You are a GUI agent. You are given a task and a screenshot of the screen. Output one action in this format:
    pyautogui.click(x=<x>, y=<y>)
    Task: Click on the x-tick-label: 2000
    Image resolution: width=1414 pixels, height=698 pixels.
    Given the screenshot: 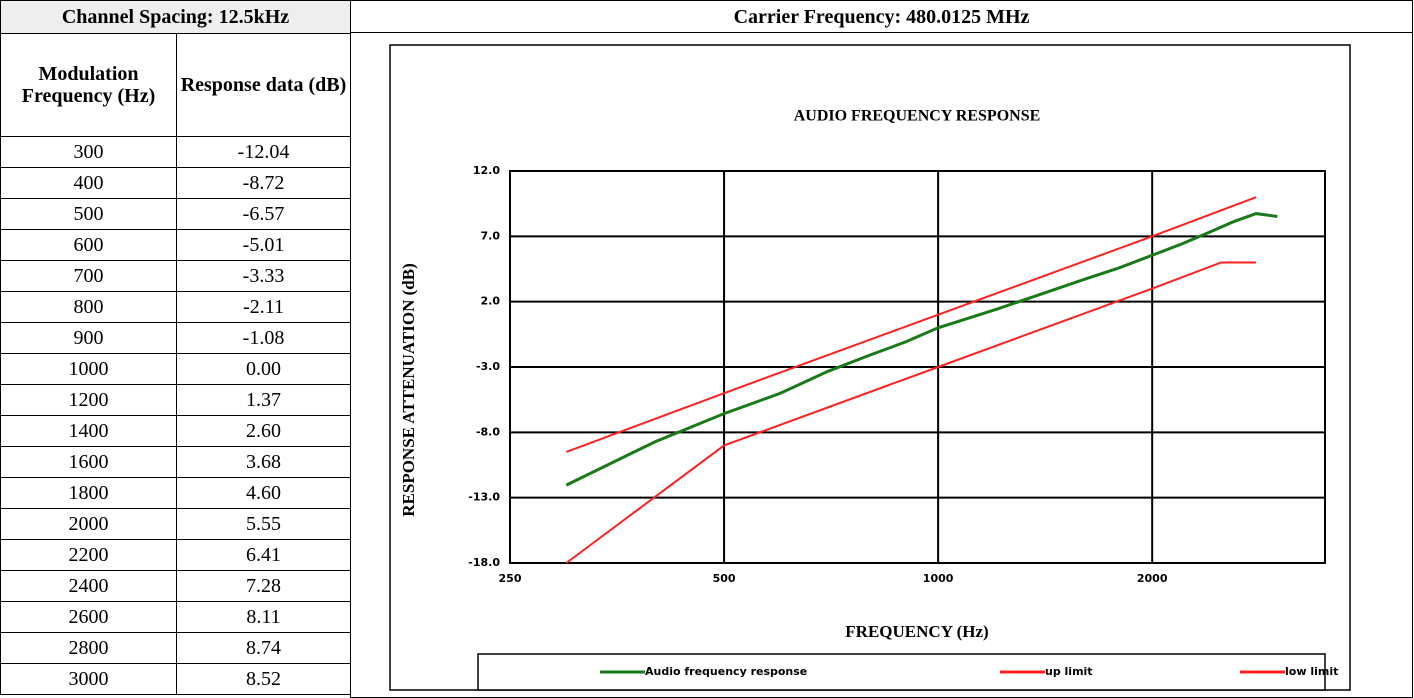 What is the action you would take?
    pyautogui.click(x=1152, y=578)
    